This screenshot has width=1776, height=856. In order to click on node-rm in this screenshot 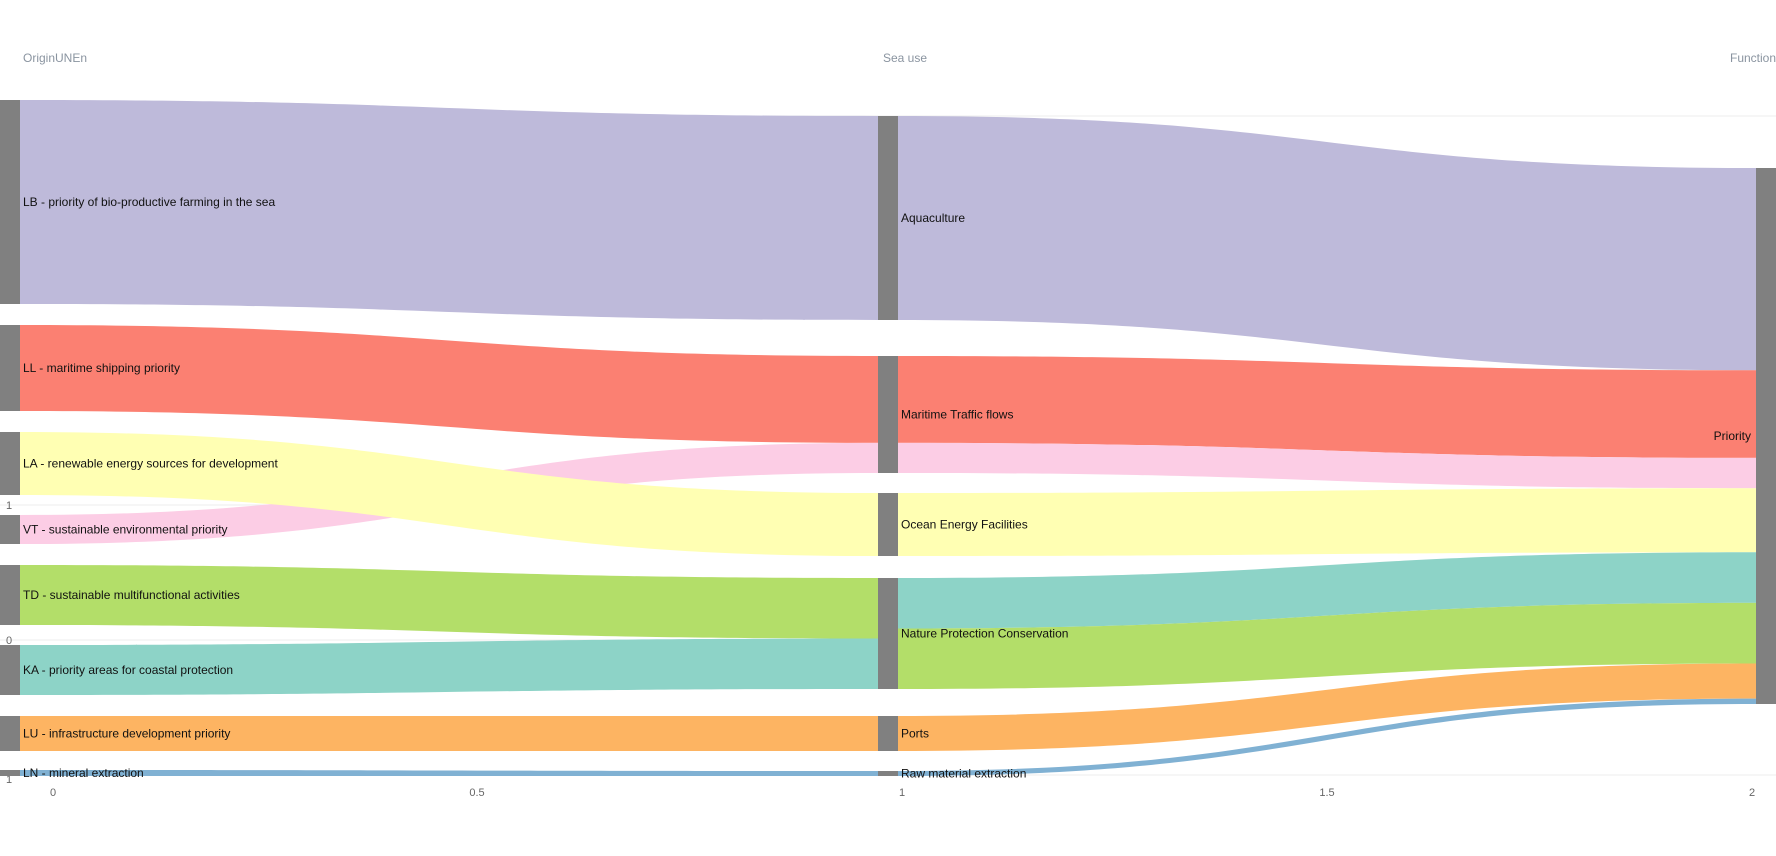, I will do `click(888, 773)`.